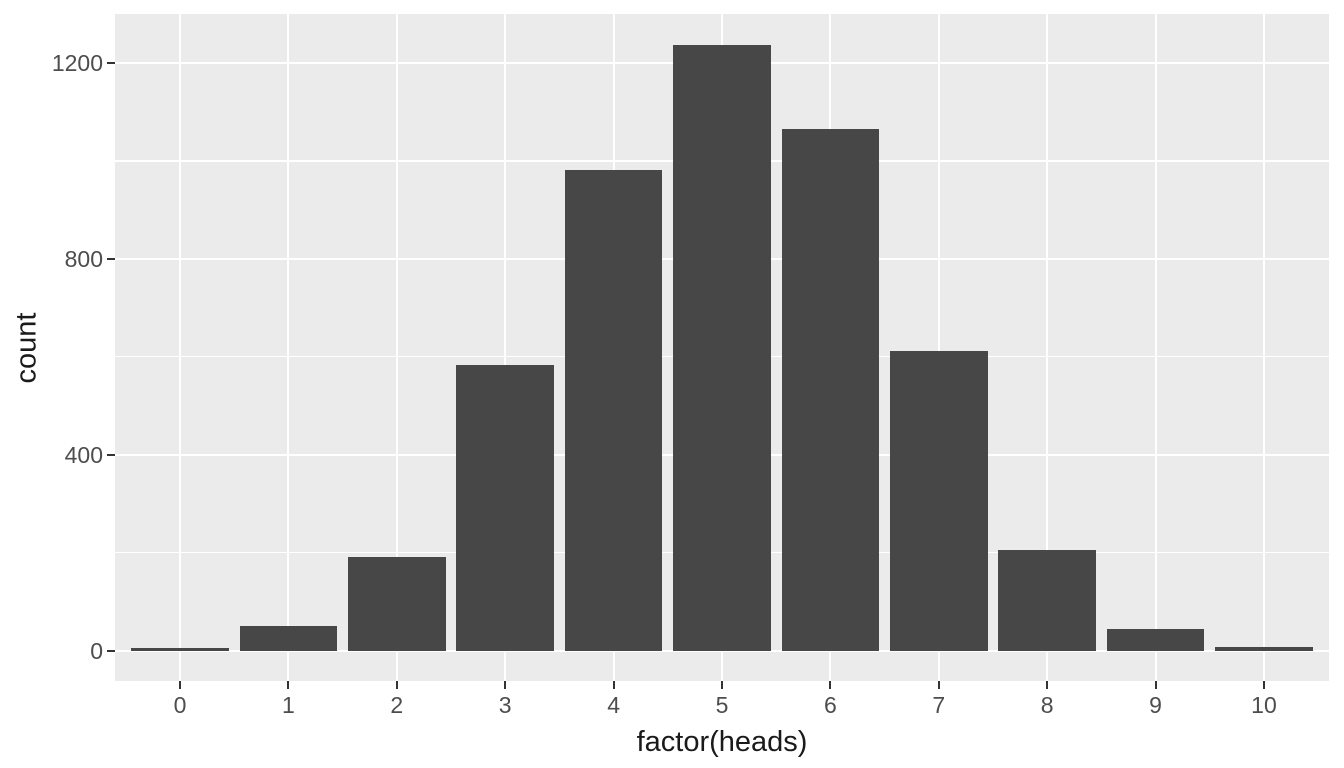  I want to click on x-tick-label: 0, so click(180, 705).